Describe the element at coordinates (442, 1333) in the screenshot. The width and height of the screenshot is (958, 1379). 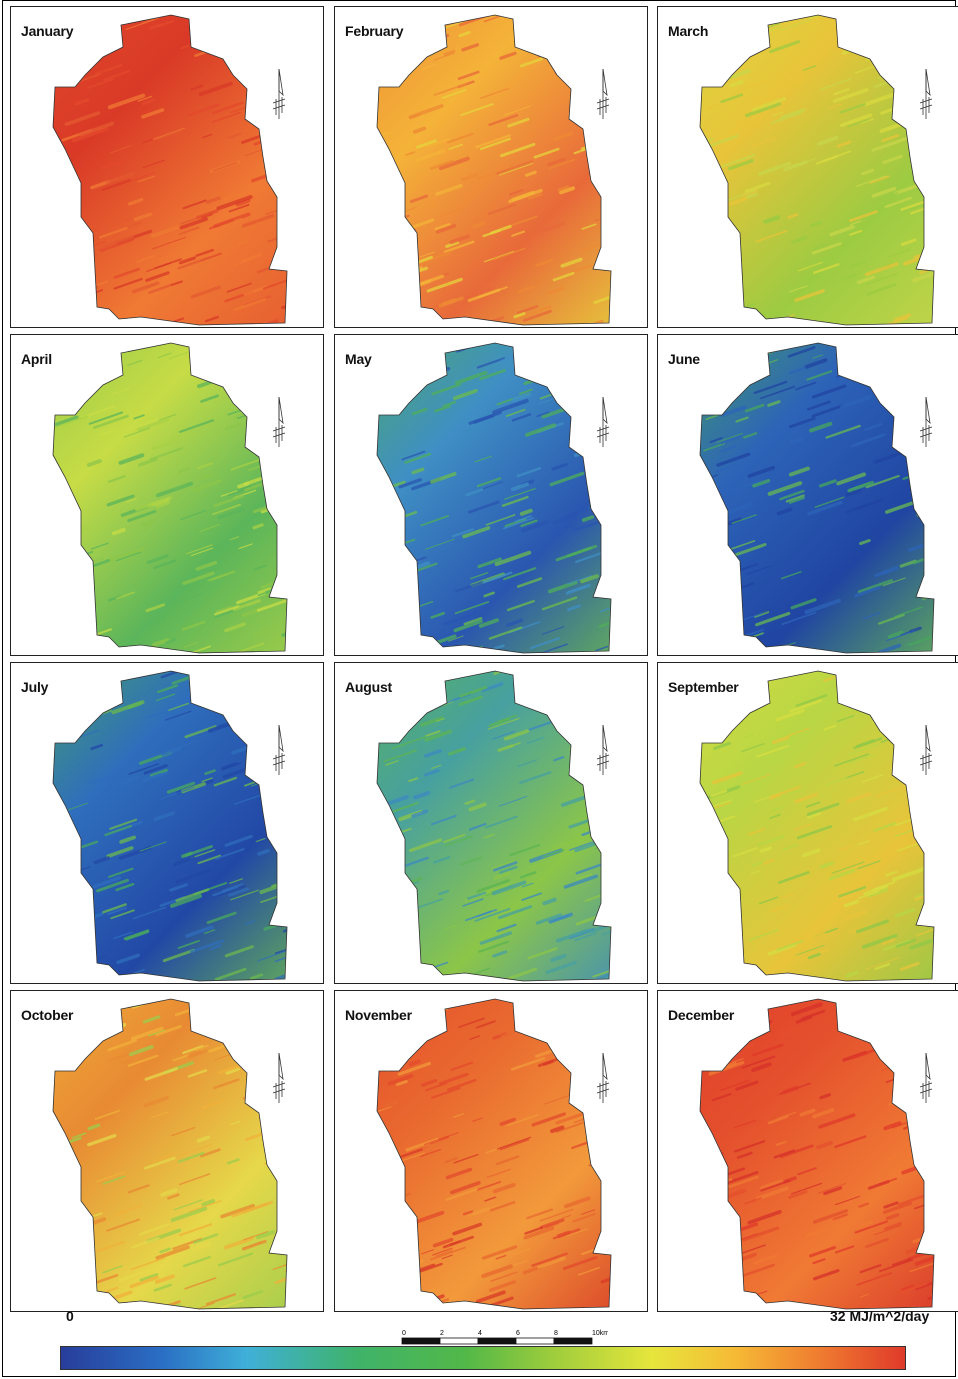
I see `scale-tick-label: 2` at that location.